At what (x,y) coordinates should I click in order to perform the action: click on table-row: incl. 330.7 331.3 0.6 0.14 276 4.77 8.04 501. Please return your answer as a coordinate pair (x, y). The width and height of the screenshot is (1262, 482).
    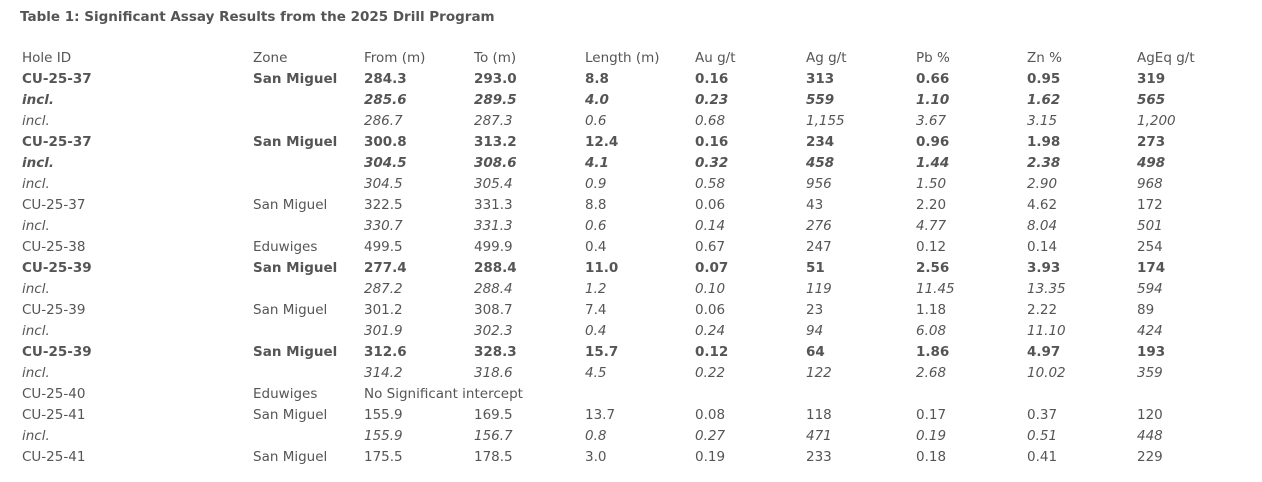
    Looking at the image, I should click on (627, 226).